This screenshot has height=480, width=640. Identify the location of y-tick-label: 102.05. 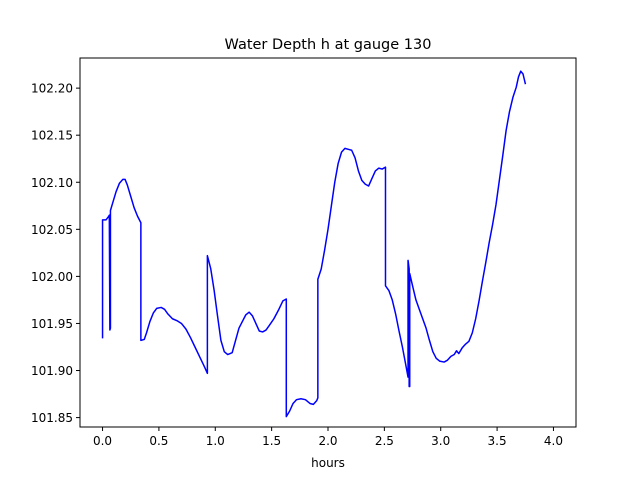
(52, 230).